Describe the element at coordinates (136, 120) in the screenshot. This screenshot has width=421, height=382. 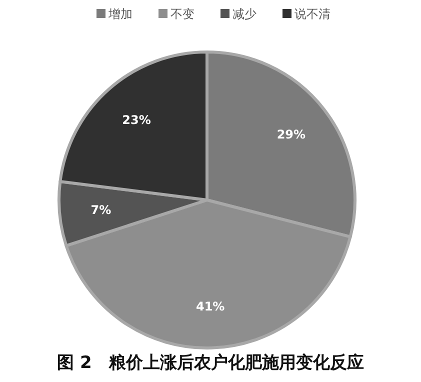
I see `data-label: 23%` at that location.